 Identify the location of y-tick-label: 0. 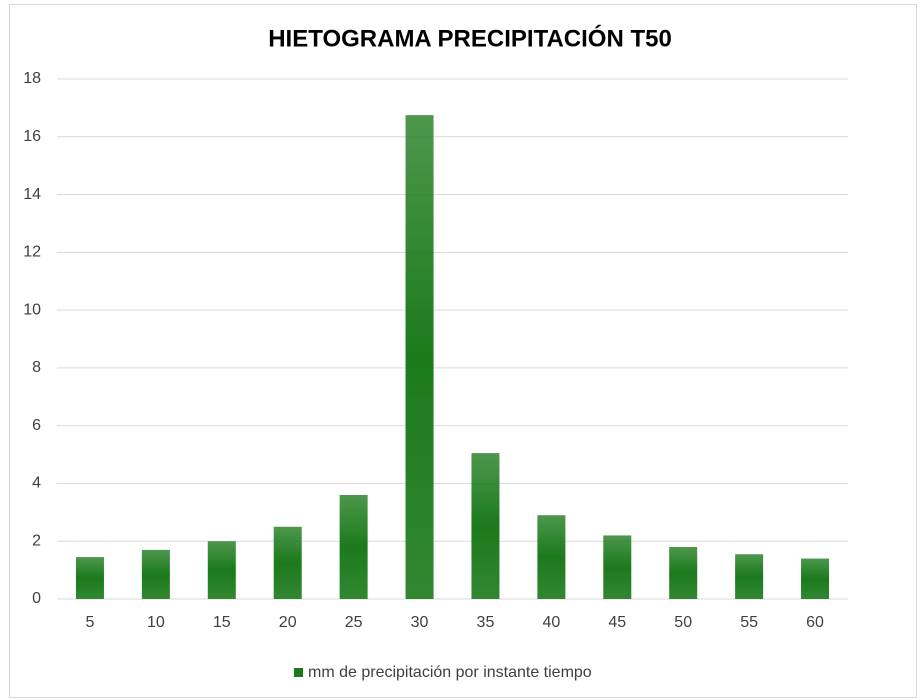
(36, 598).